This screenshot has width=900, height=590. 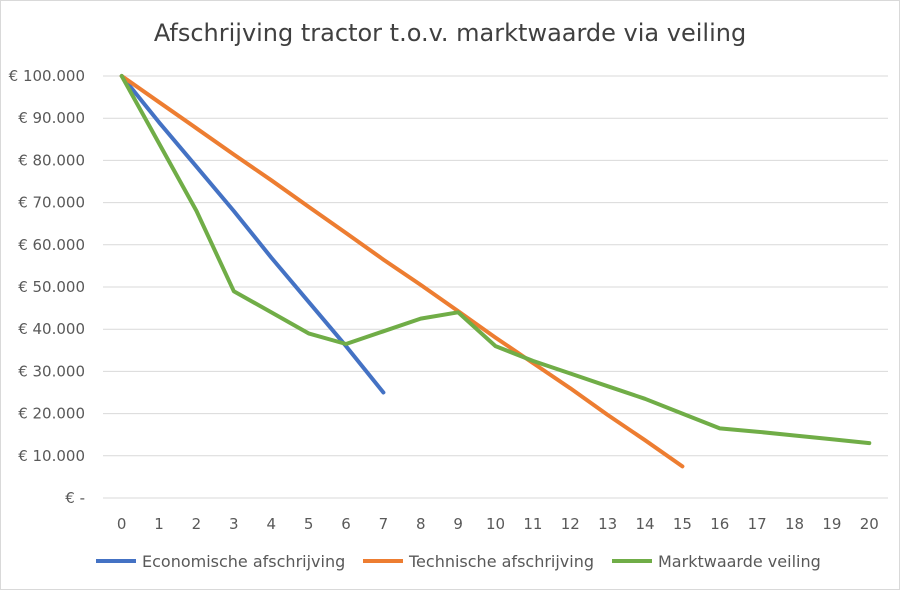 I want to click on x-tick-label: 3, so click(x=234, y=524).